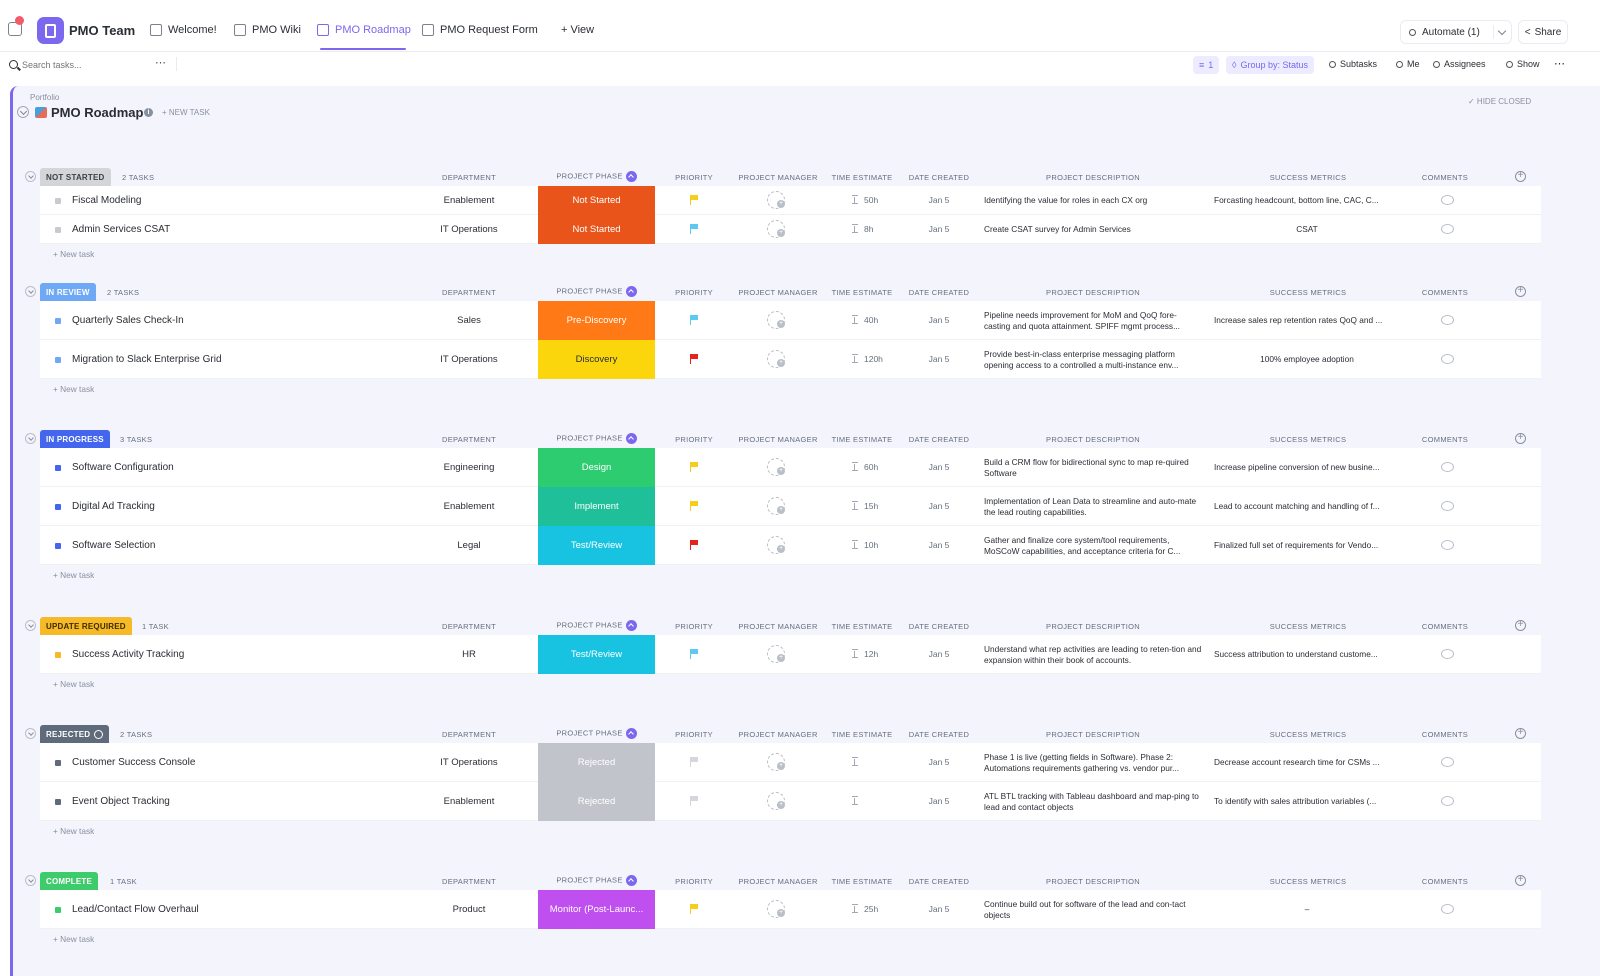 This screenshot has width=1600, height=976. Describe the element at coordinates (577, 30) in the screenshot. I see `add-view-button: + View` at that location.